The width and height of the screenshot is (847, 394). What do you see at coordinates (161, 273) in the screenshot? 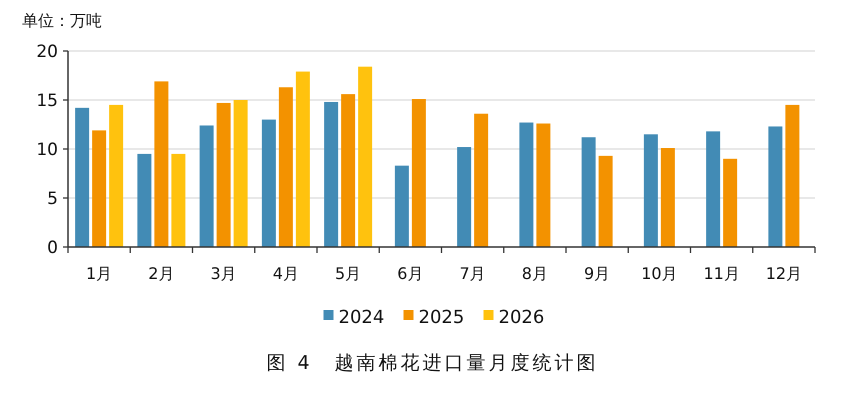
I see `x-tick-label: 2月` at bounding box center [161, 273].